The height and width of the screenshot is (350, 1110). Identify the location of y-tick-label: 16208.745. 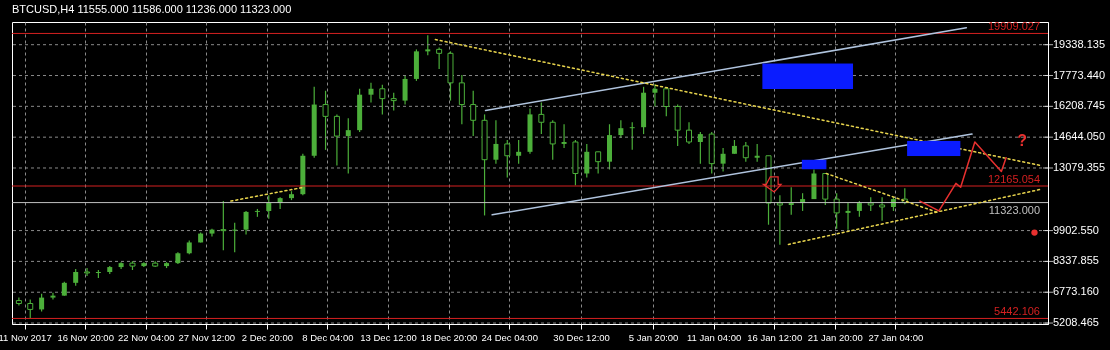
(1079, 105).